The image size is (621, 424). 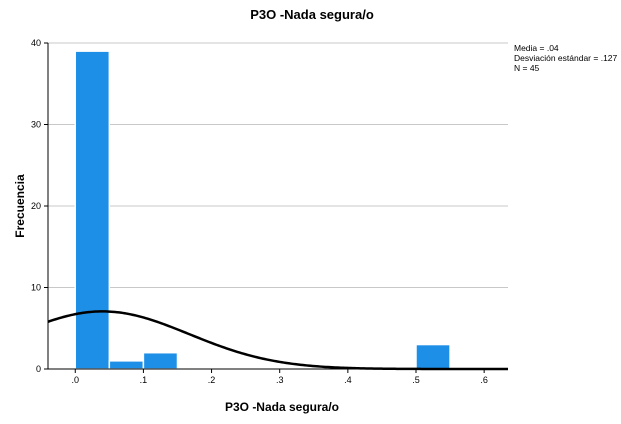 What do you see at coordinates (36, 43) in the screenshot?
I see `y-tick-label: 40` at bounding box center [36, 43].